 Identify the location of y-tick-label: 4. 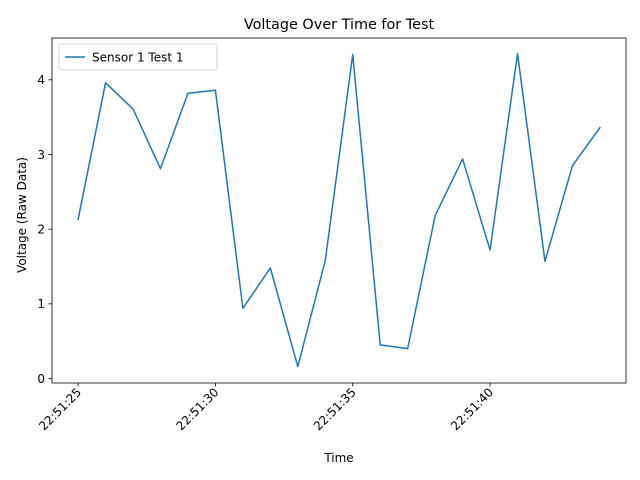
(41, 80).